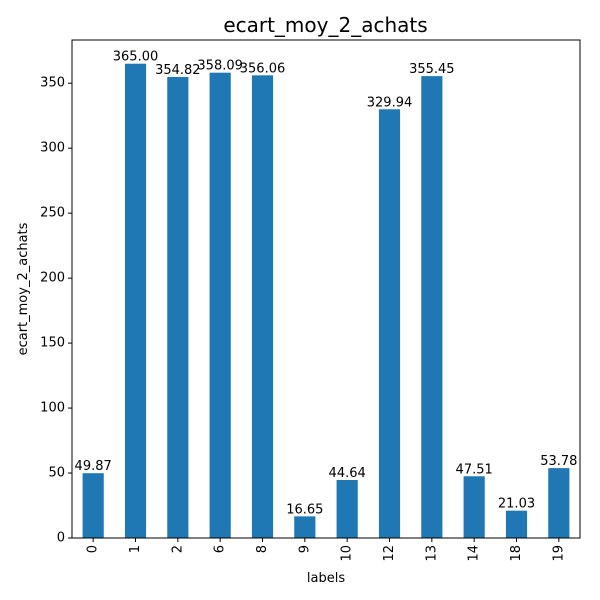 This screenshot has width=600, height=600. I want to click on x-tick-label-10: 10, so click(347, 553).